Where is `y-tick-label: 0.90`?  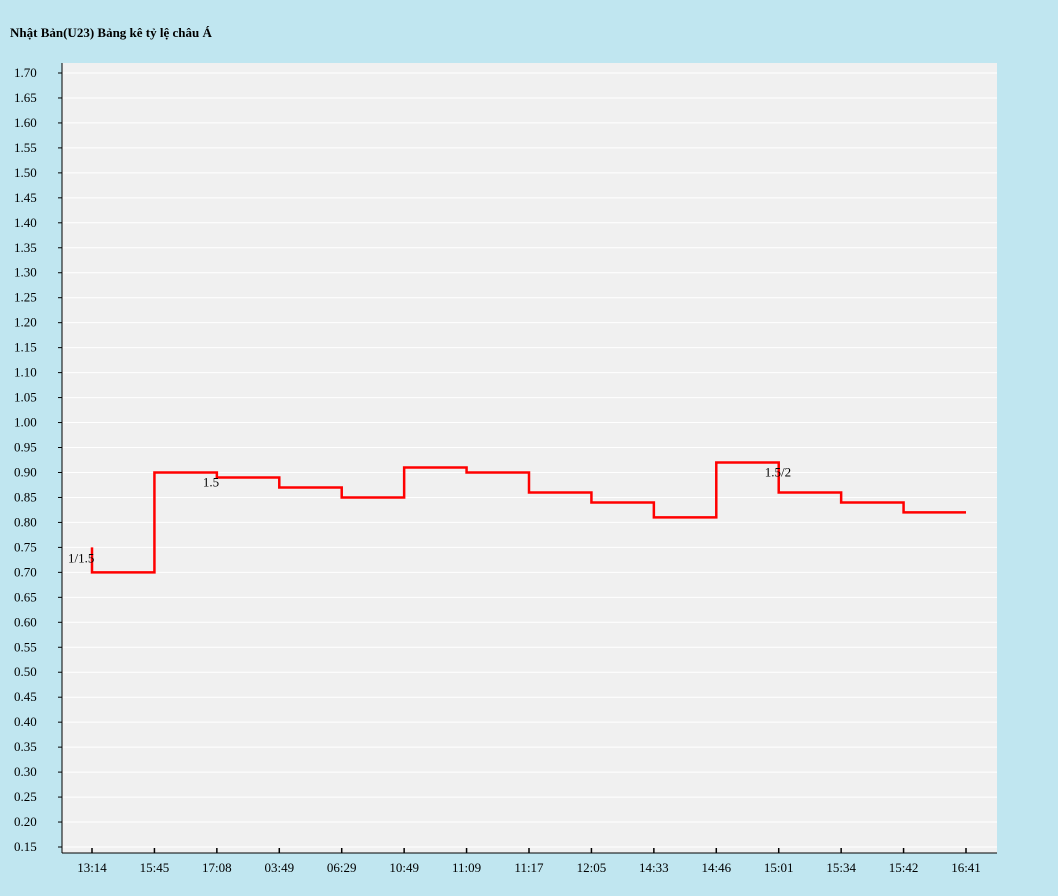 y-tick-label: 0.90 is located at coordinates (25, 471).